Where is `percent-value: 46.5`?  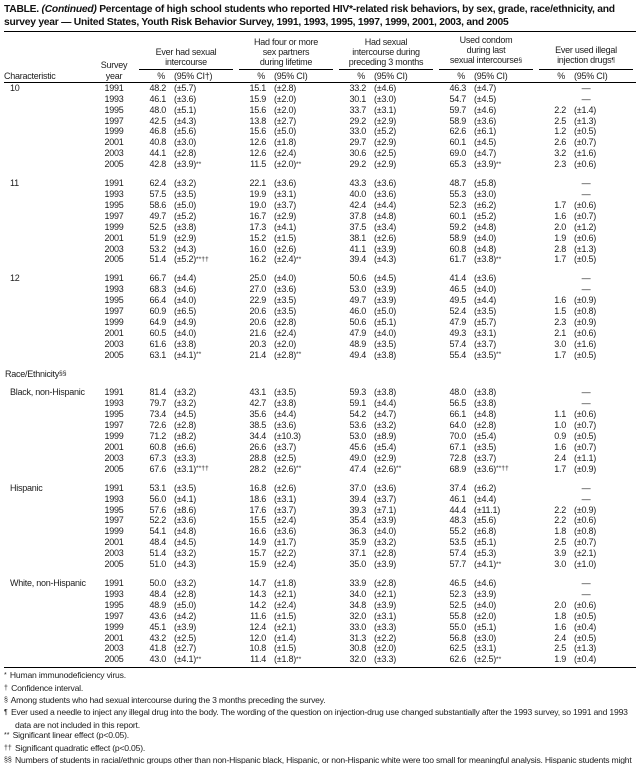 percent-value: 46.5 is located at coordinates (458, 289).